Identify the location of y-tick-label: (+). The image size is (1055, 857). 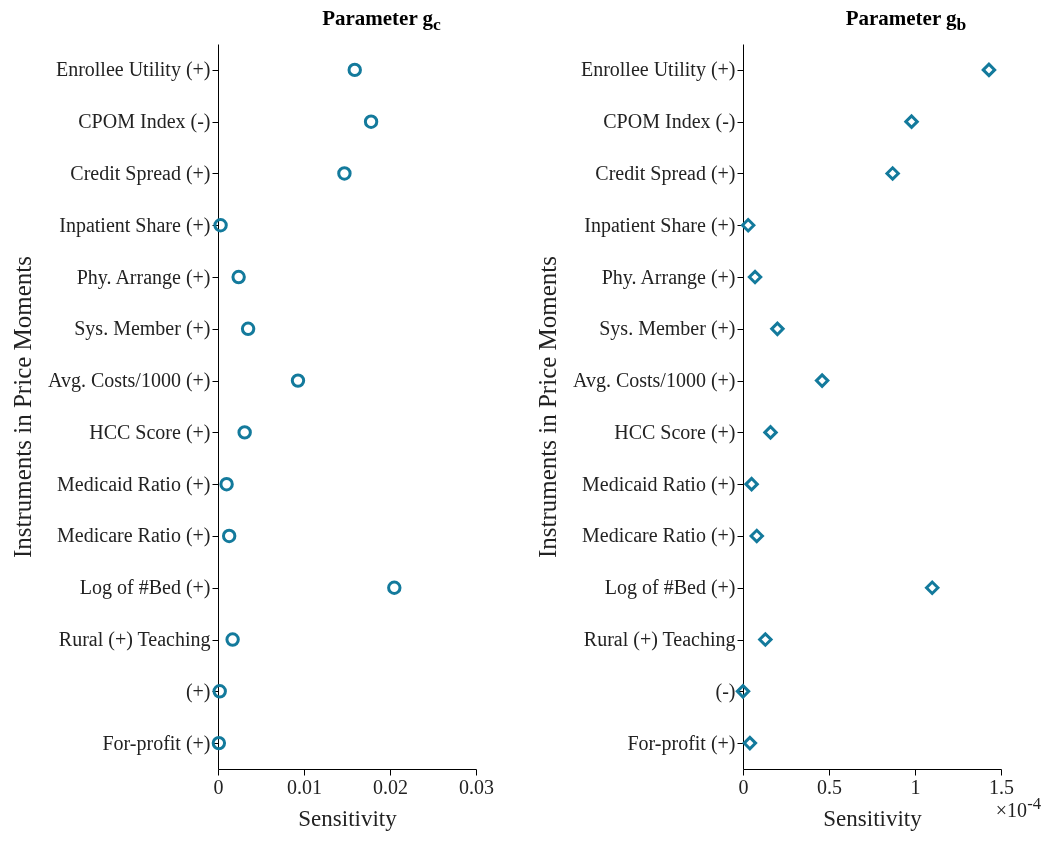
(198, 691).